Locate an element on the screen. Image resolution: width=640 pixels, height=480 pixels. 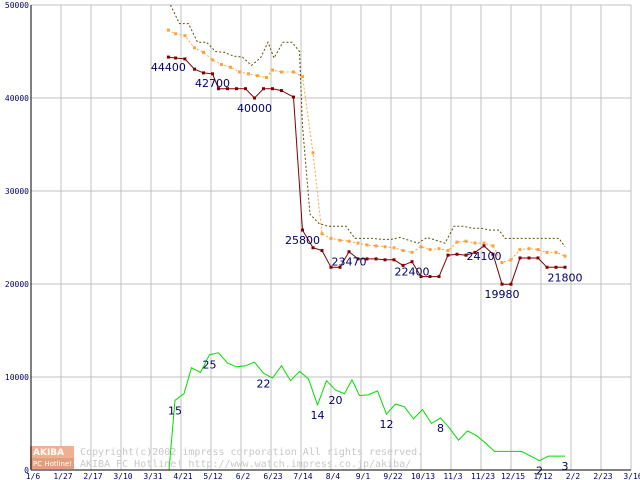
x-tick-label: 5/12 is located at coordinates (212, 476).